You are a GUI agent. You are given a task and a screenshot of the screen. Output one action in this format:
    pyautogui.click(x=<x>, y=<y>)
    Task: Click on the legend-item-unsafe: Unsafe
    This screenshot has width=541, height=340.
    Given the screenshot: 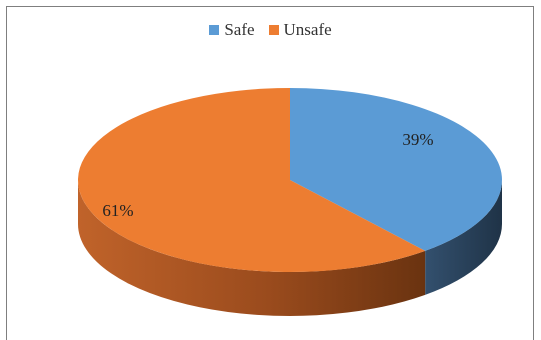 What is the action you would take?
    pyautogui.click(x=300, y=30)
    